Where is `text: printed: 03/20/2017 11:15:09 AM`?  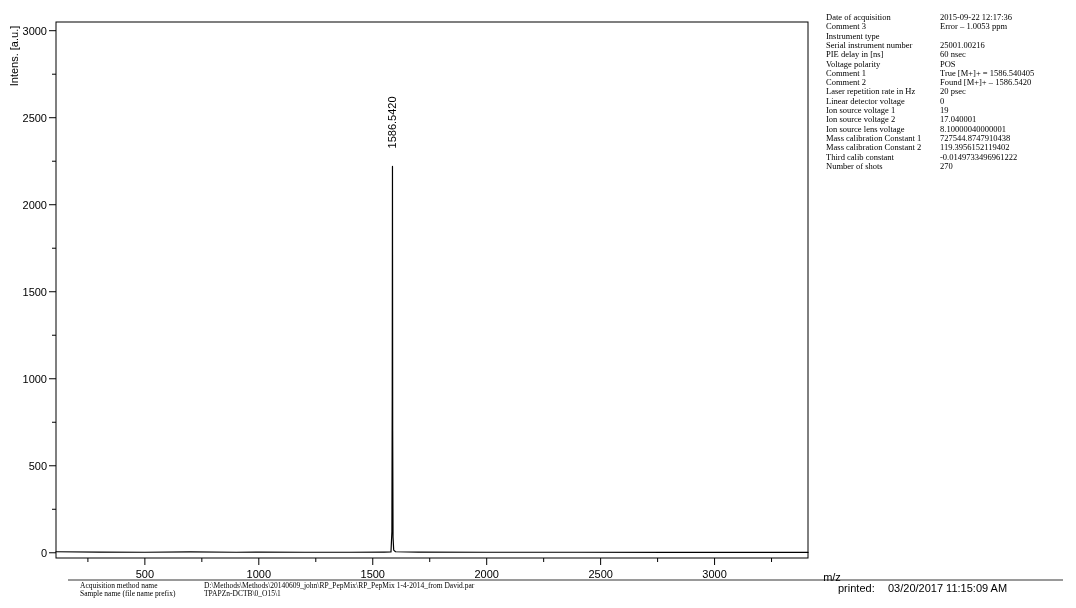 text: printed: 03/20/2017 11:15:09 AM is located at coordinates (923, 588).